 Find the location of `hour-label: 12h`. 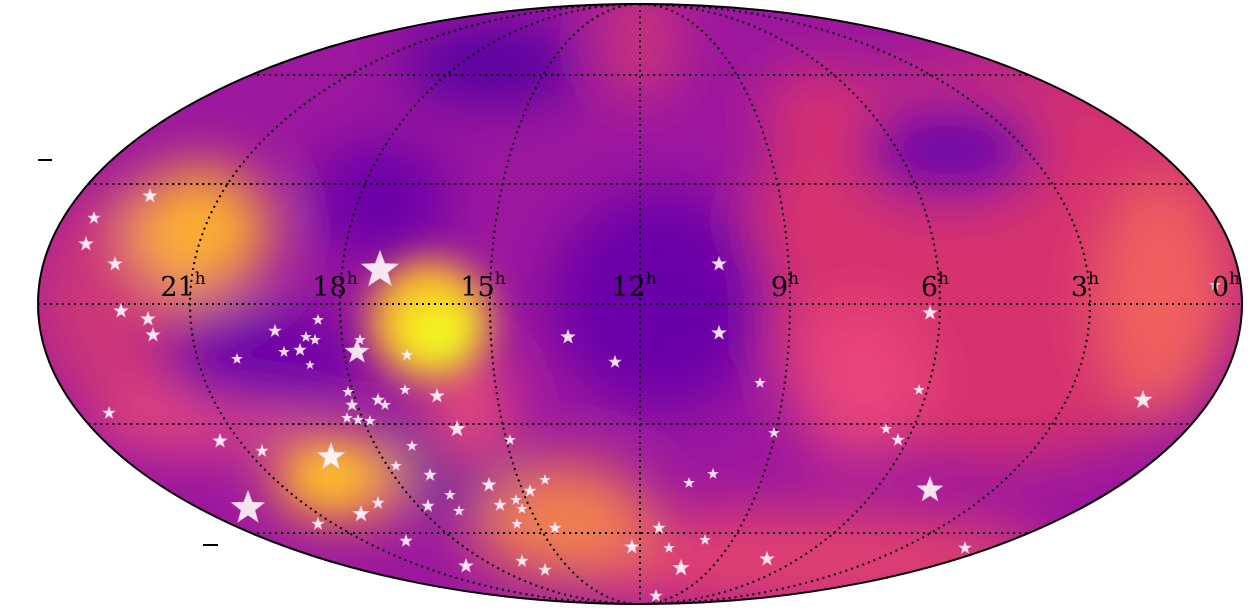

hour-label: 12h is located at coordinates (633, 286).